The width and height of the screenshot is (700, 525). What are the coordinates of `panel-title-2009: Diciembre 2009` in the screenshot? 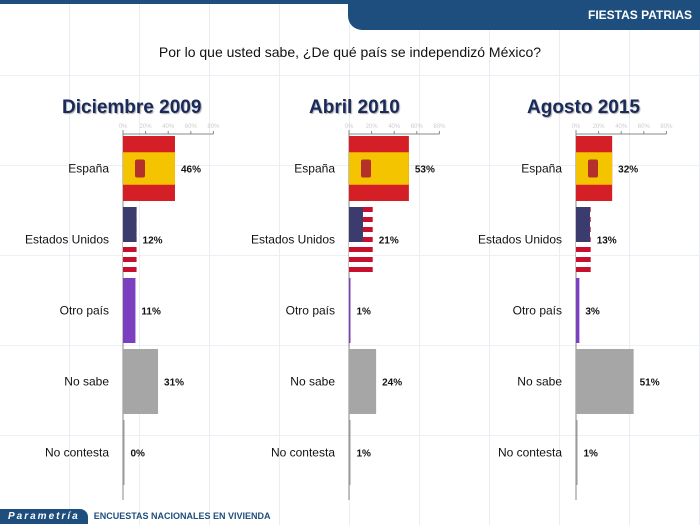 It's located at (132, 107).